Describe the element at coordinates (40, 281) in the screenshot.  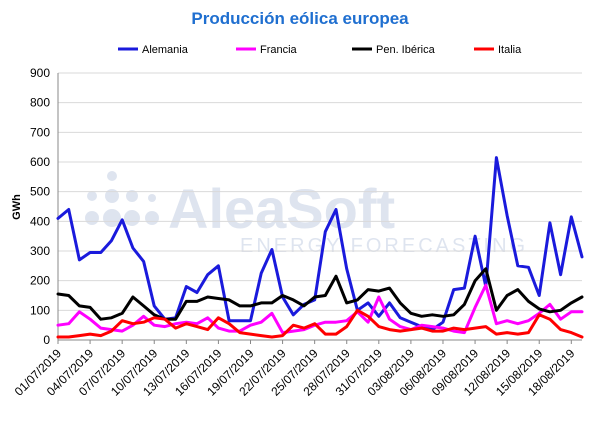
I see `y-tick-label: 200` at that location.